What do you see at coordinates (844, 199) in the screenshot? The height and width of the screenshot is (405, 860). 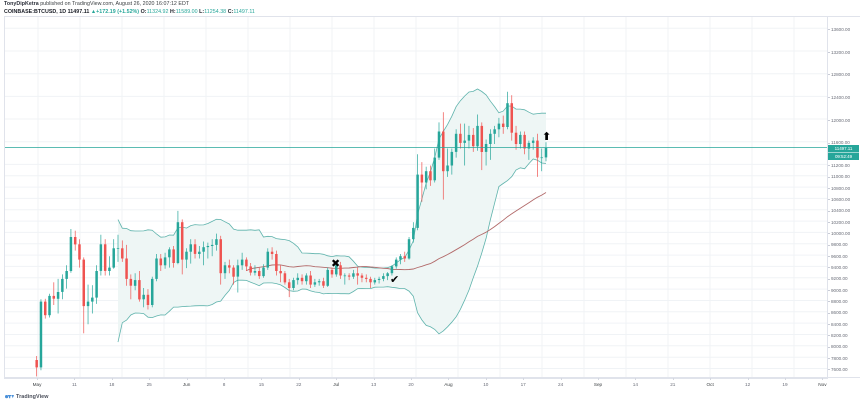 I see `price-tick-label: 10600.00` at bounding box center [844, 199].